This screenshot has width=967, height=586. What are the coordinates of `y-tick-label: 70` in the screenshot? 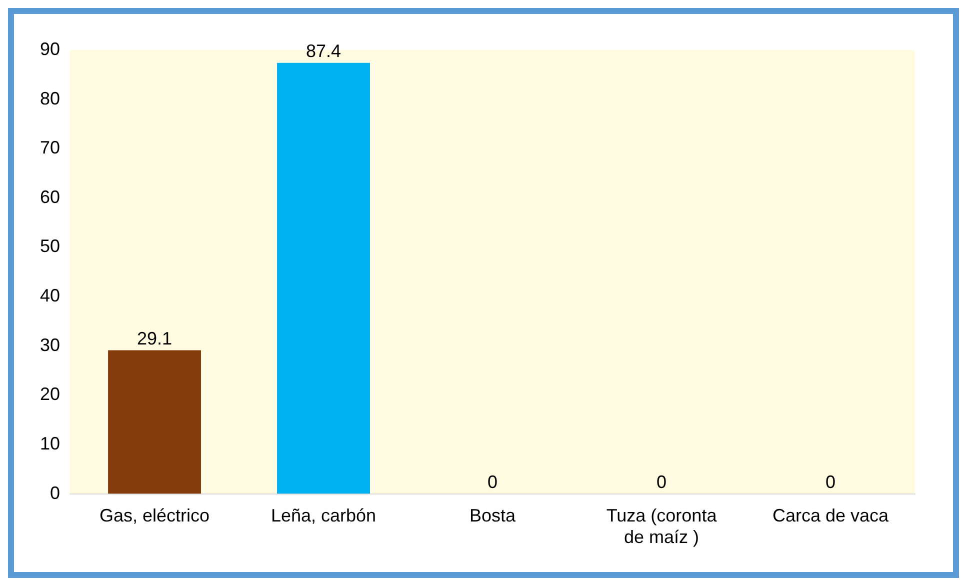 It's located at (50, 148).